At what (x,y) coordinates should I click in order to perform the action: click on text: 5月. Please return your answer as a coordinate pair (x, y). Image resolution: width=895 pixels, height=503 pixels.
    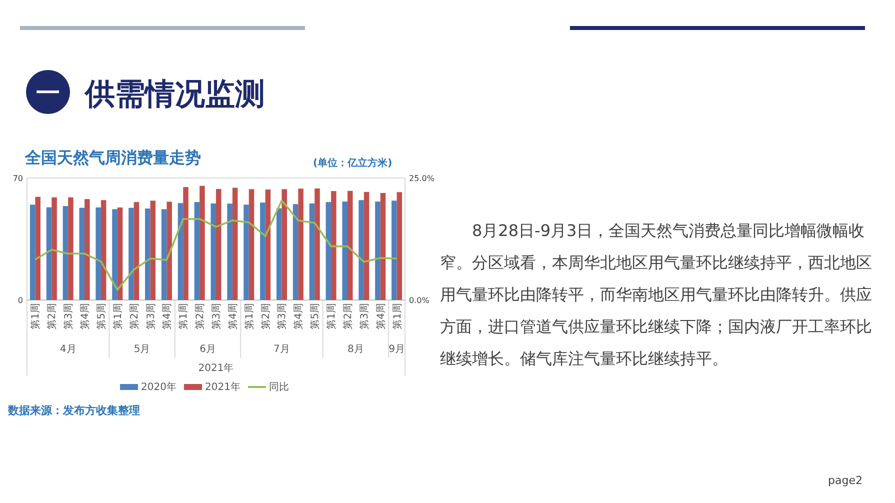
    Looking at the image, I should click on (142, 349).